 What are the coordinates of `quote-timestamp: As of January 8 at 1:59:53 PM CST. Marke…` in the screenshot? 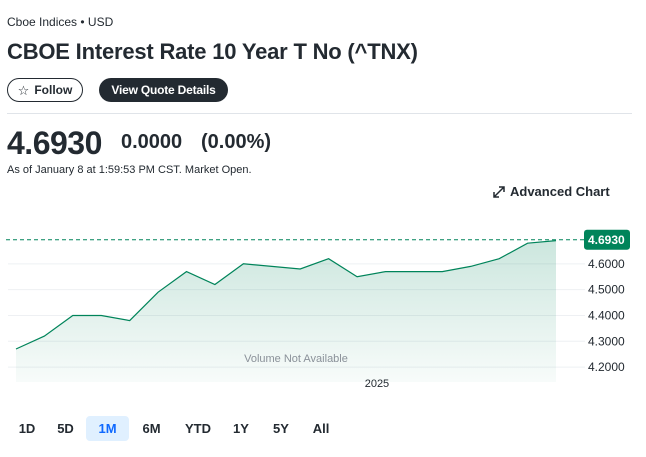 It's located at (129, 170).